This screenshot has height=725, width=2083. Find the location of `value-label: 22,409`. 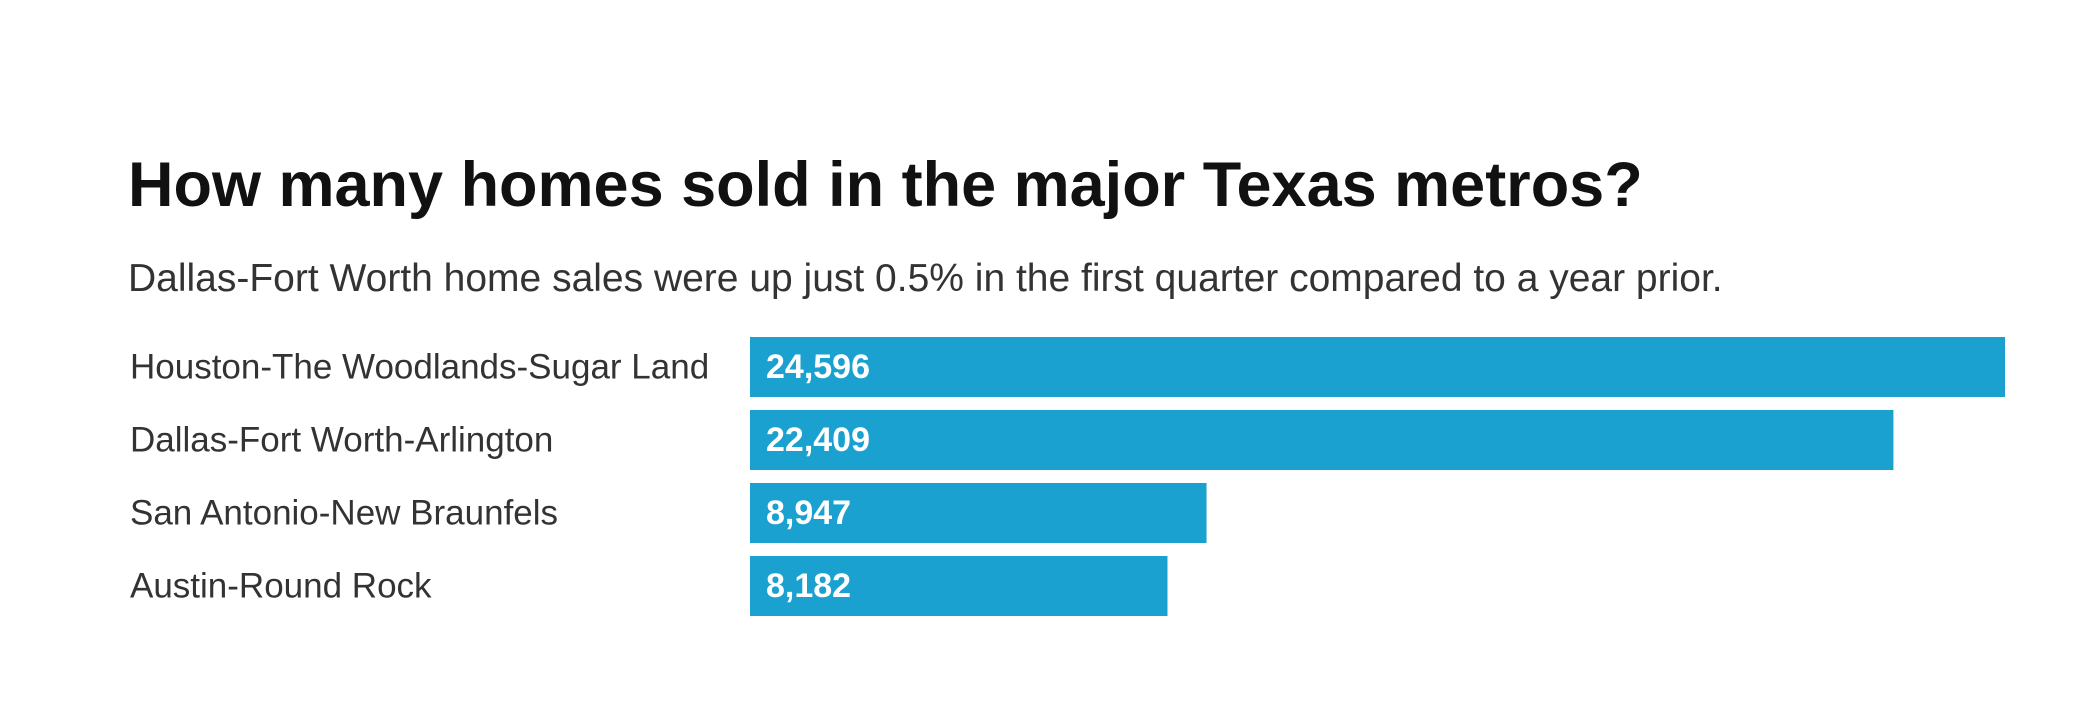

value-label: 22,409 is located at coordinates (818, 440).